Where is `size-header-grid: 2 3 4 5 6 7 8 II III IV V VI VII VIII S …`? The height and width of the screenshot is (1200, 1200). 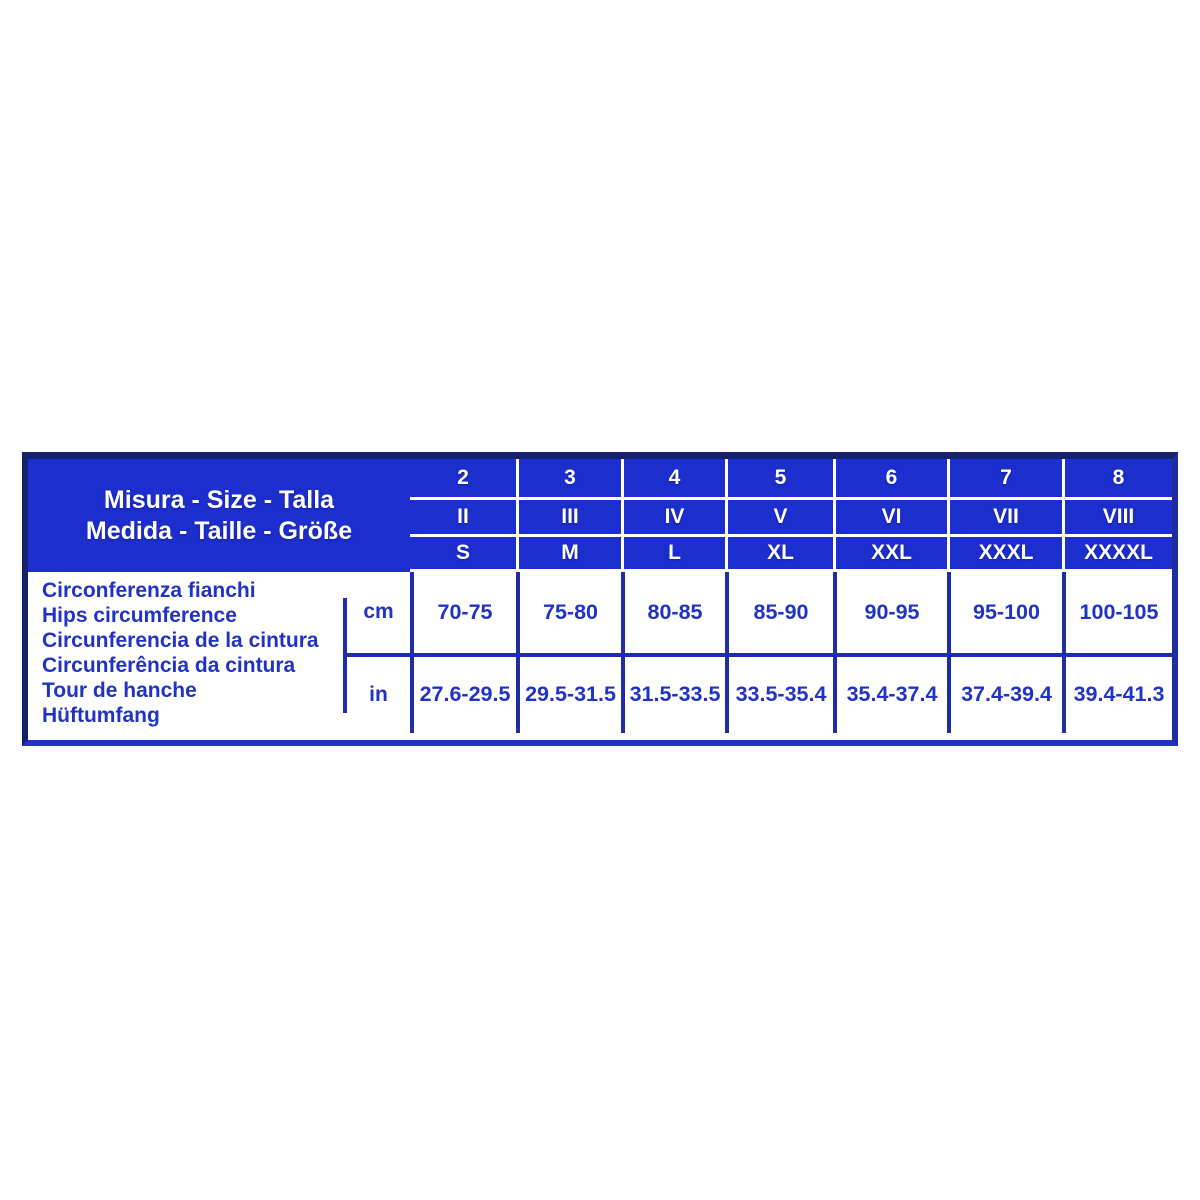 size-header-grid: 2 3 4 5 6 7 8 II III IV V VI VII VIII S … is located at coordinates (791, 515).